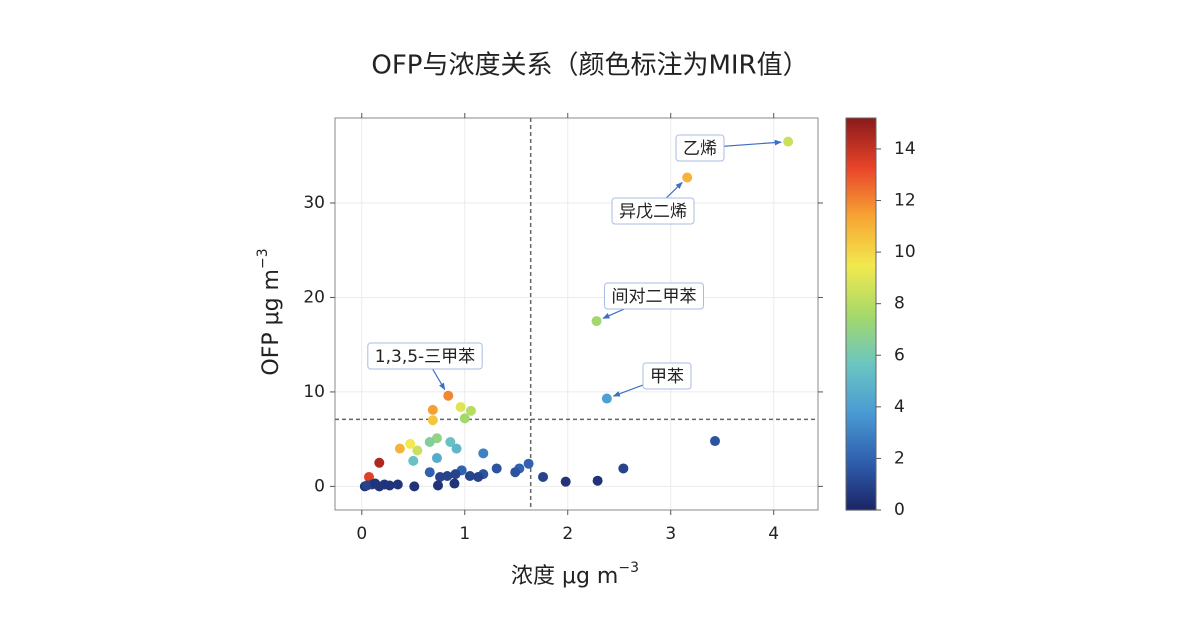  Describe the element at coordinates (628, 568) in the screenshot. I see `x-axis-label-sup: −3` at that location.